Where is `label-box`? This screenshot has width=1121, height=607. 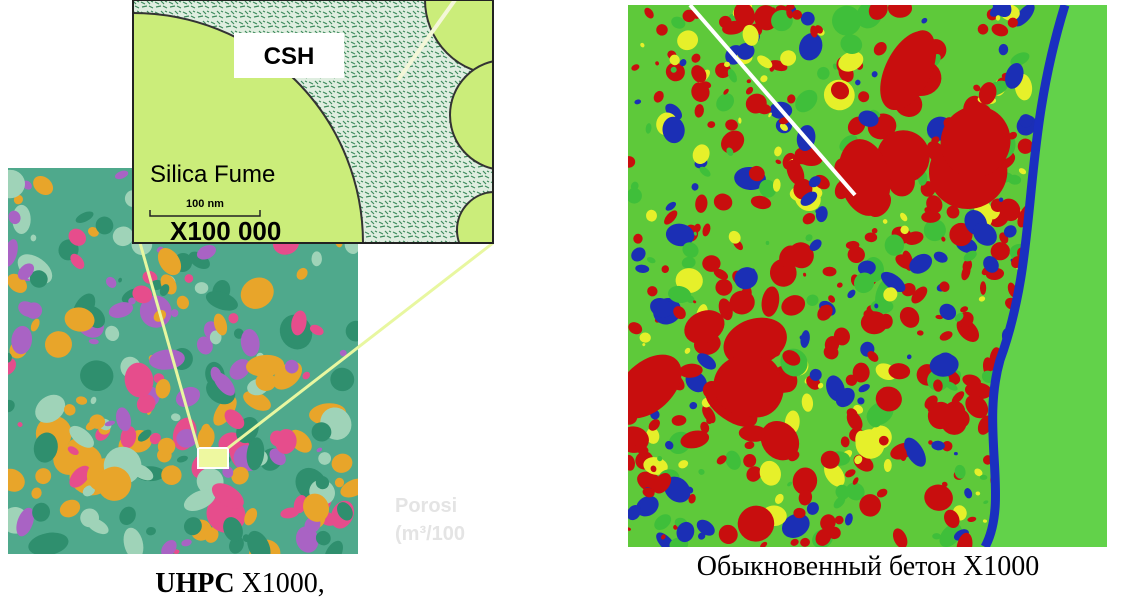 label-box is located at coordinates (289, 55).